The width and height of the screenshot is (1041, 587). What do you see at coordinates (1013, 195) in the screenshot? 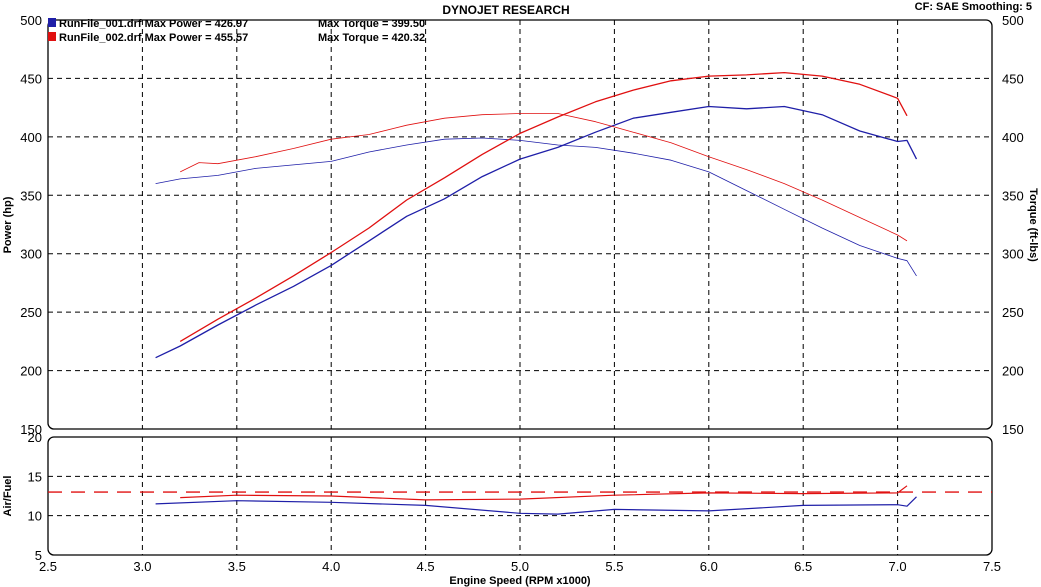
I see `y-tick-label-torque: 350` at bounding box center [1013, 195].